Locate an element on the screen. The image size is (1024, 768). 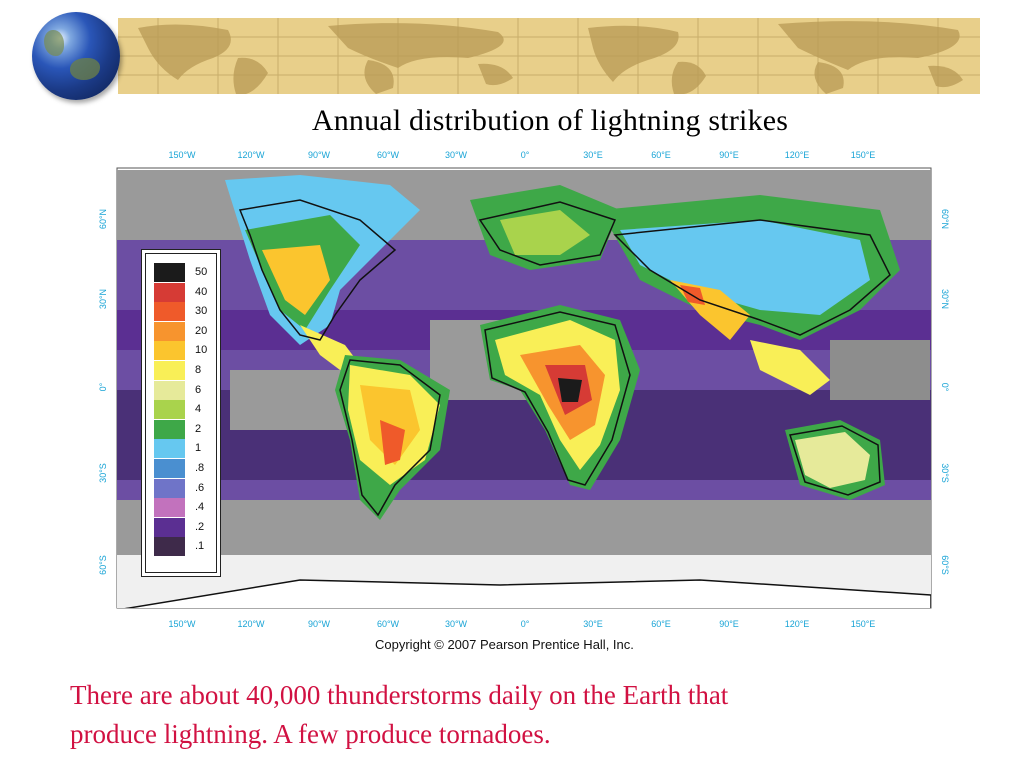
legend-entry: .4 is located at coordinates (184, 508).